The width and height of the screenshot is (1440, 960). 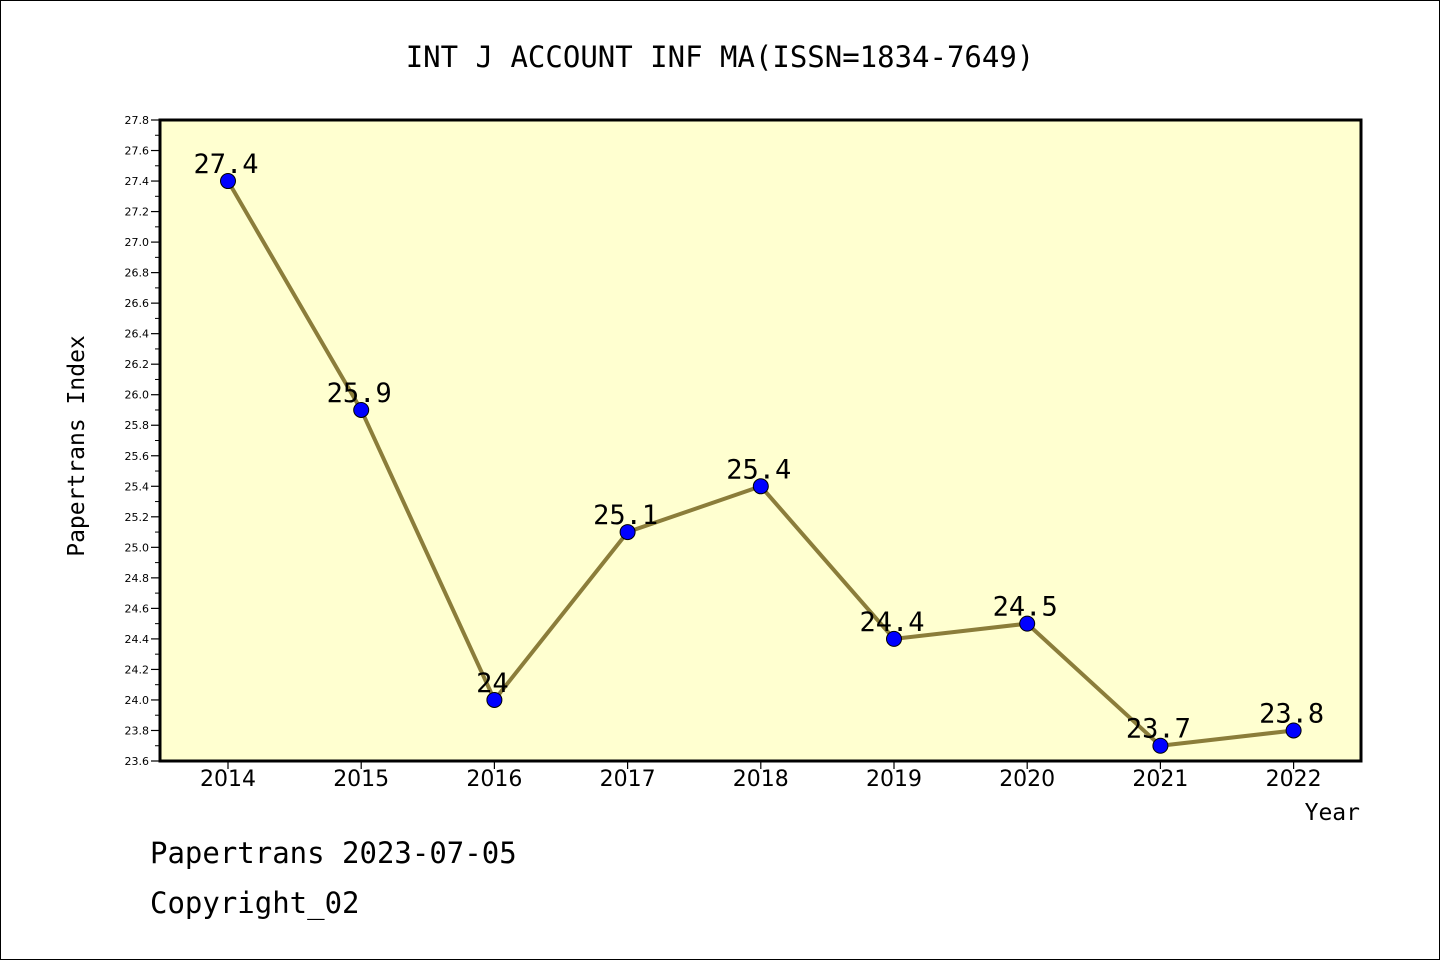 I want to click on x-tick-label: 2019, so click(x=894, y=779).